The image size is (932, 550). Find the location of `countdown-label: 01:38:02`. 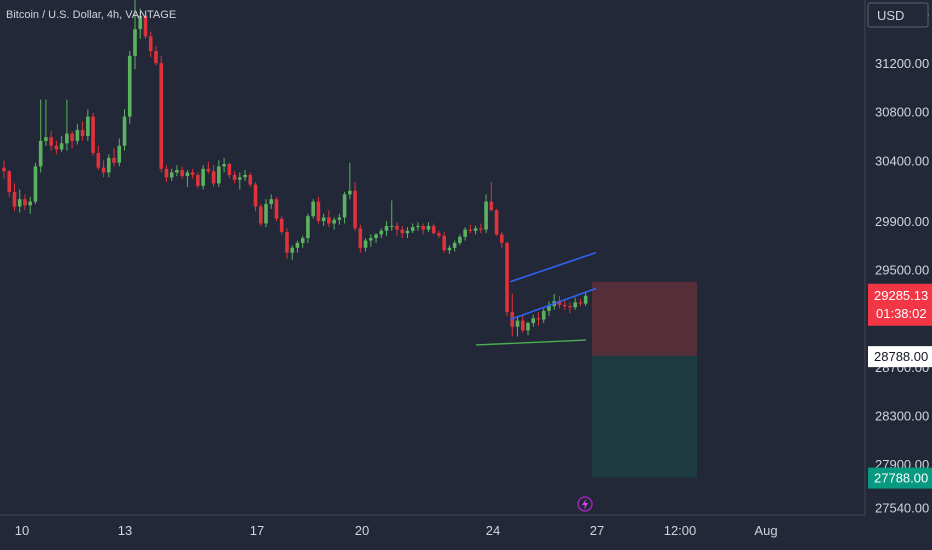

countdown-label: 01:38:02 is located at coordinates (901, 313).